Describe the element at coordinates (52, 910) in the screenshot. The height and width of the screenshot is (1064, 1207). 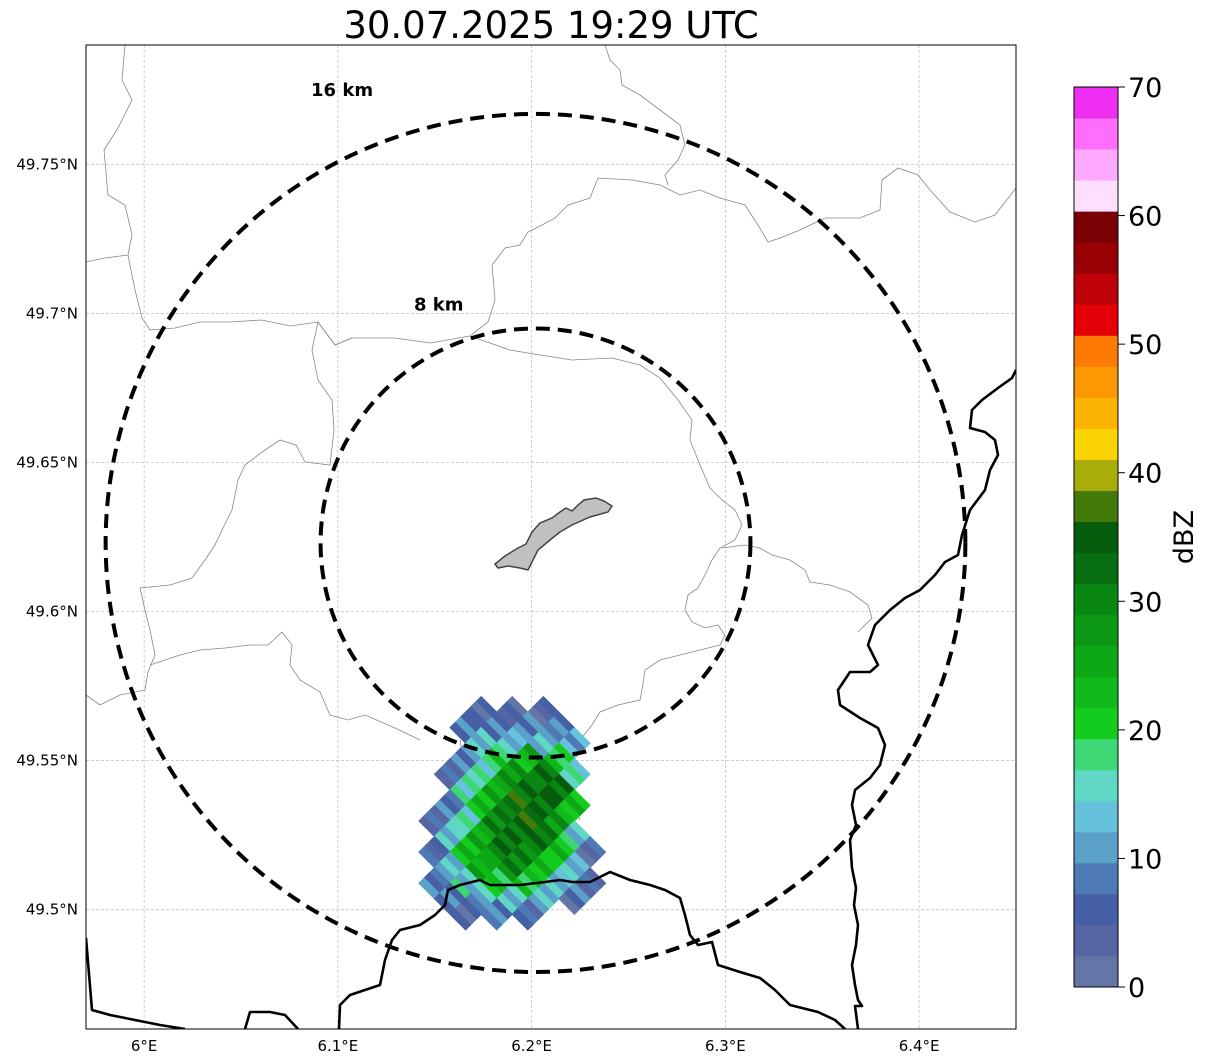
I see `lat-tick-label: 49.5°N` at that location.